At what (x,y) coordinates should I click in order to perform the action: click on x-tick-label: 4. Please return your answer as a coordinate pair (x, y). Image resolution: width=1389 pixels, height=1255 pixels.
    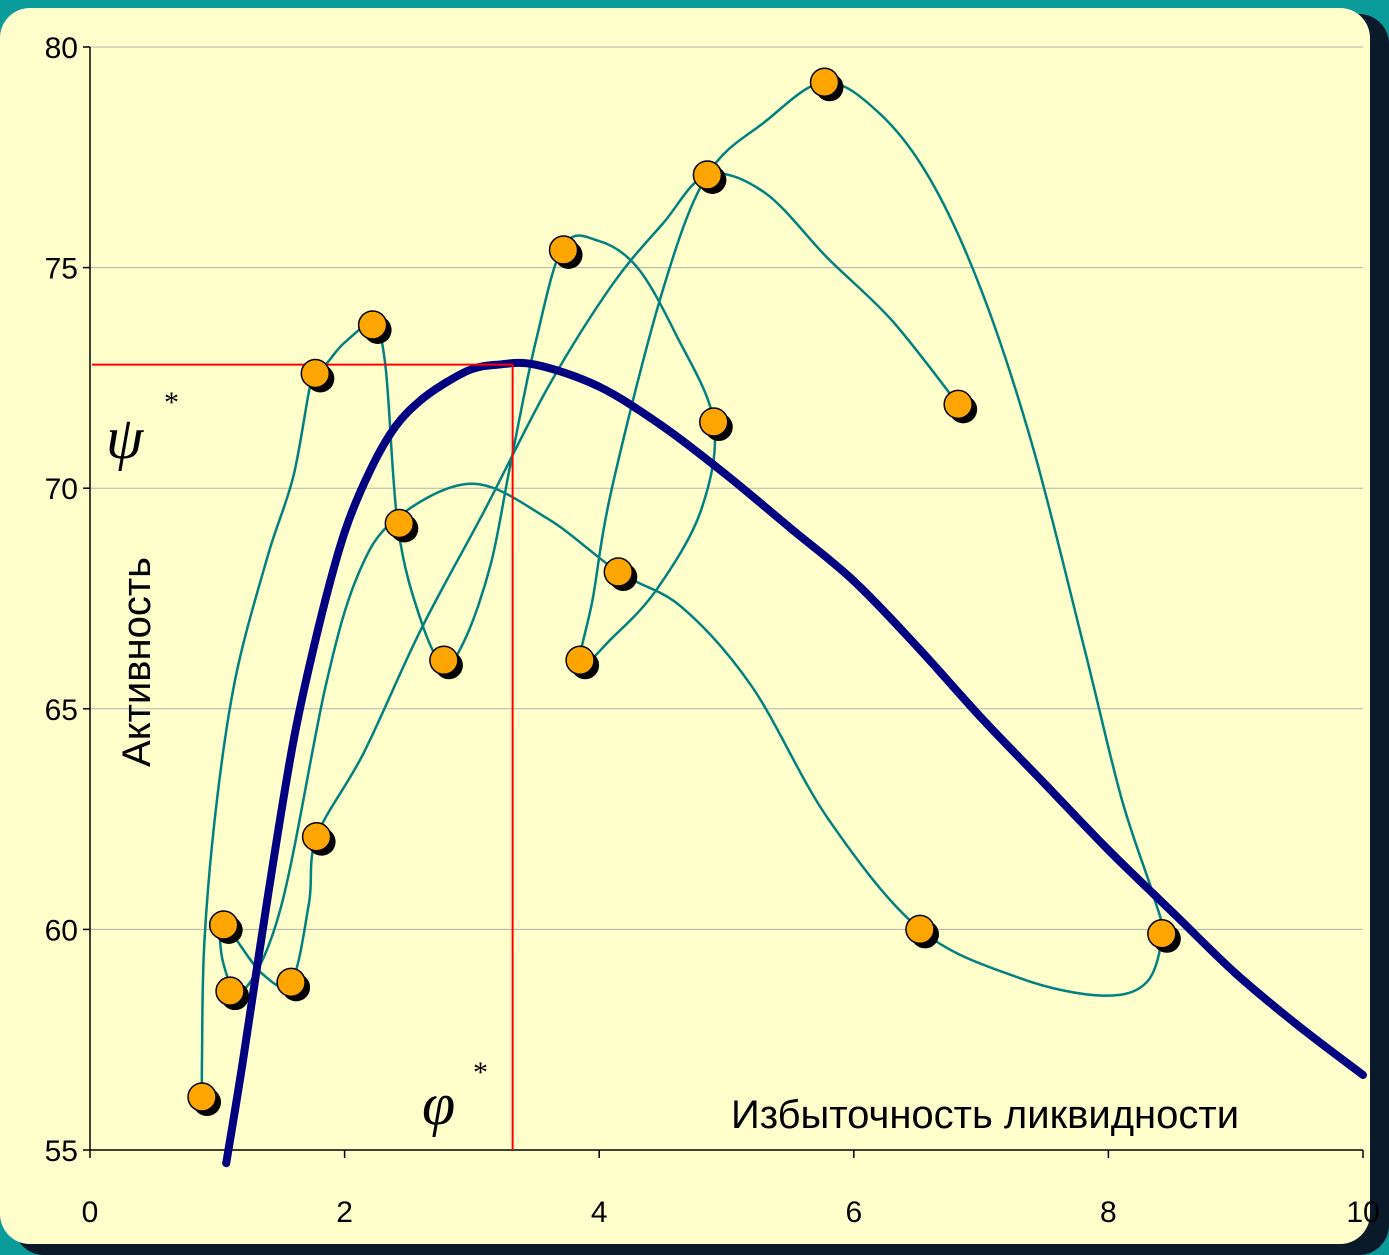
    Looking at the image, I should click on (599, 1212).